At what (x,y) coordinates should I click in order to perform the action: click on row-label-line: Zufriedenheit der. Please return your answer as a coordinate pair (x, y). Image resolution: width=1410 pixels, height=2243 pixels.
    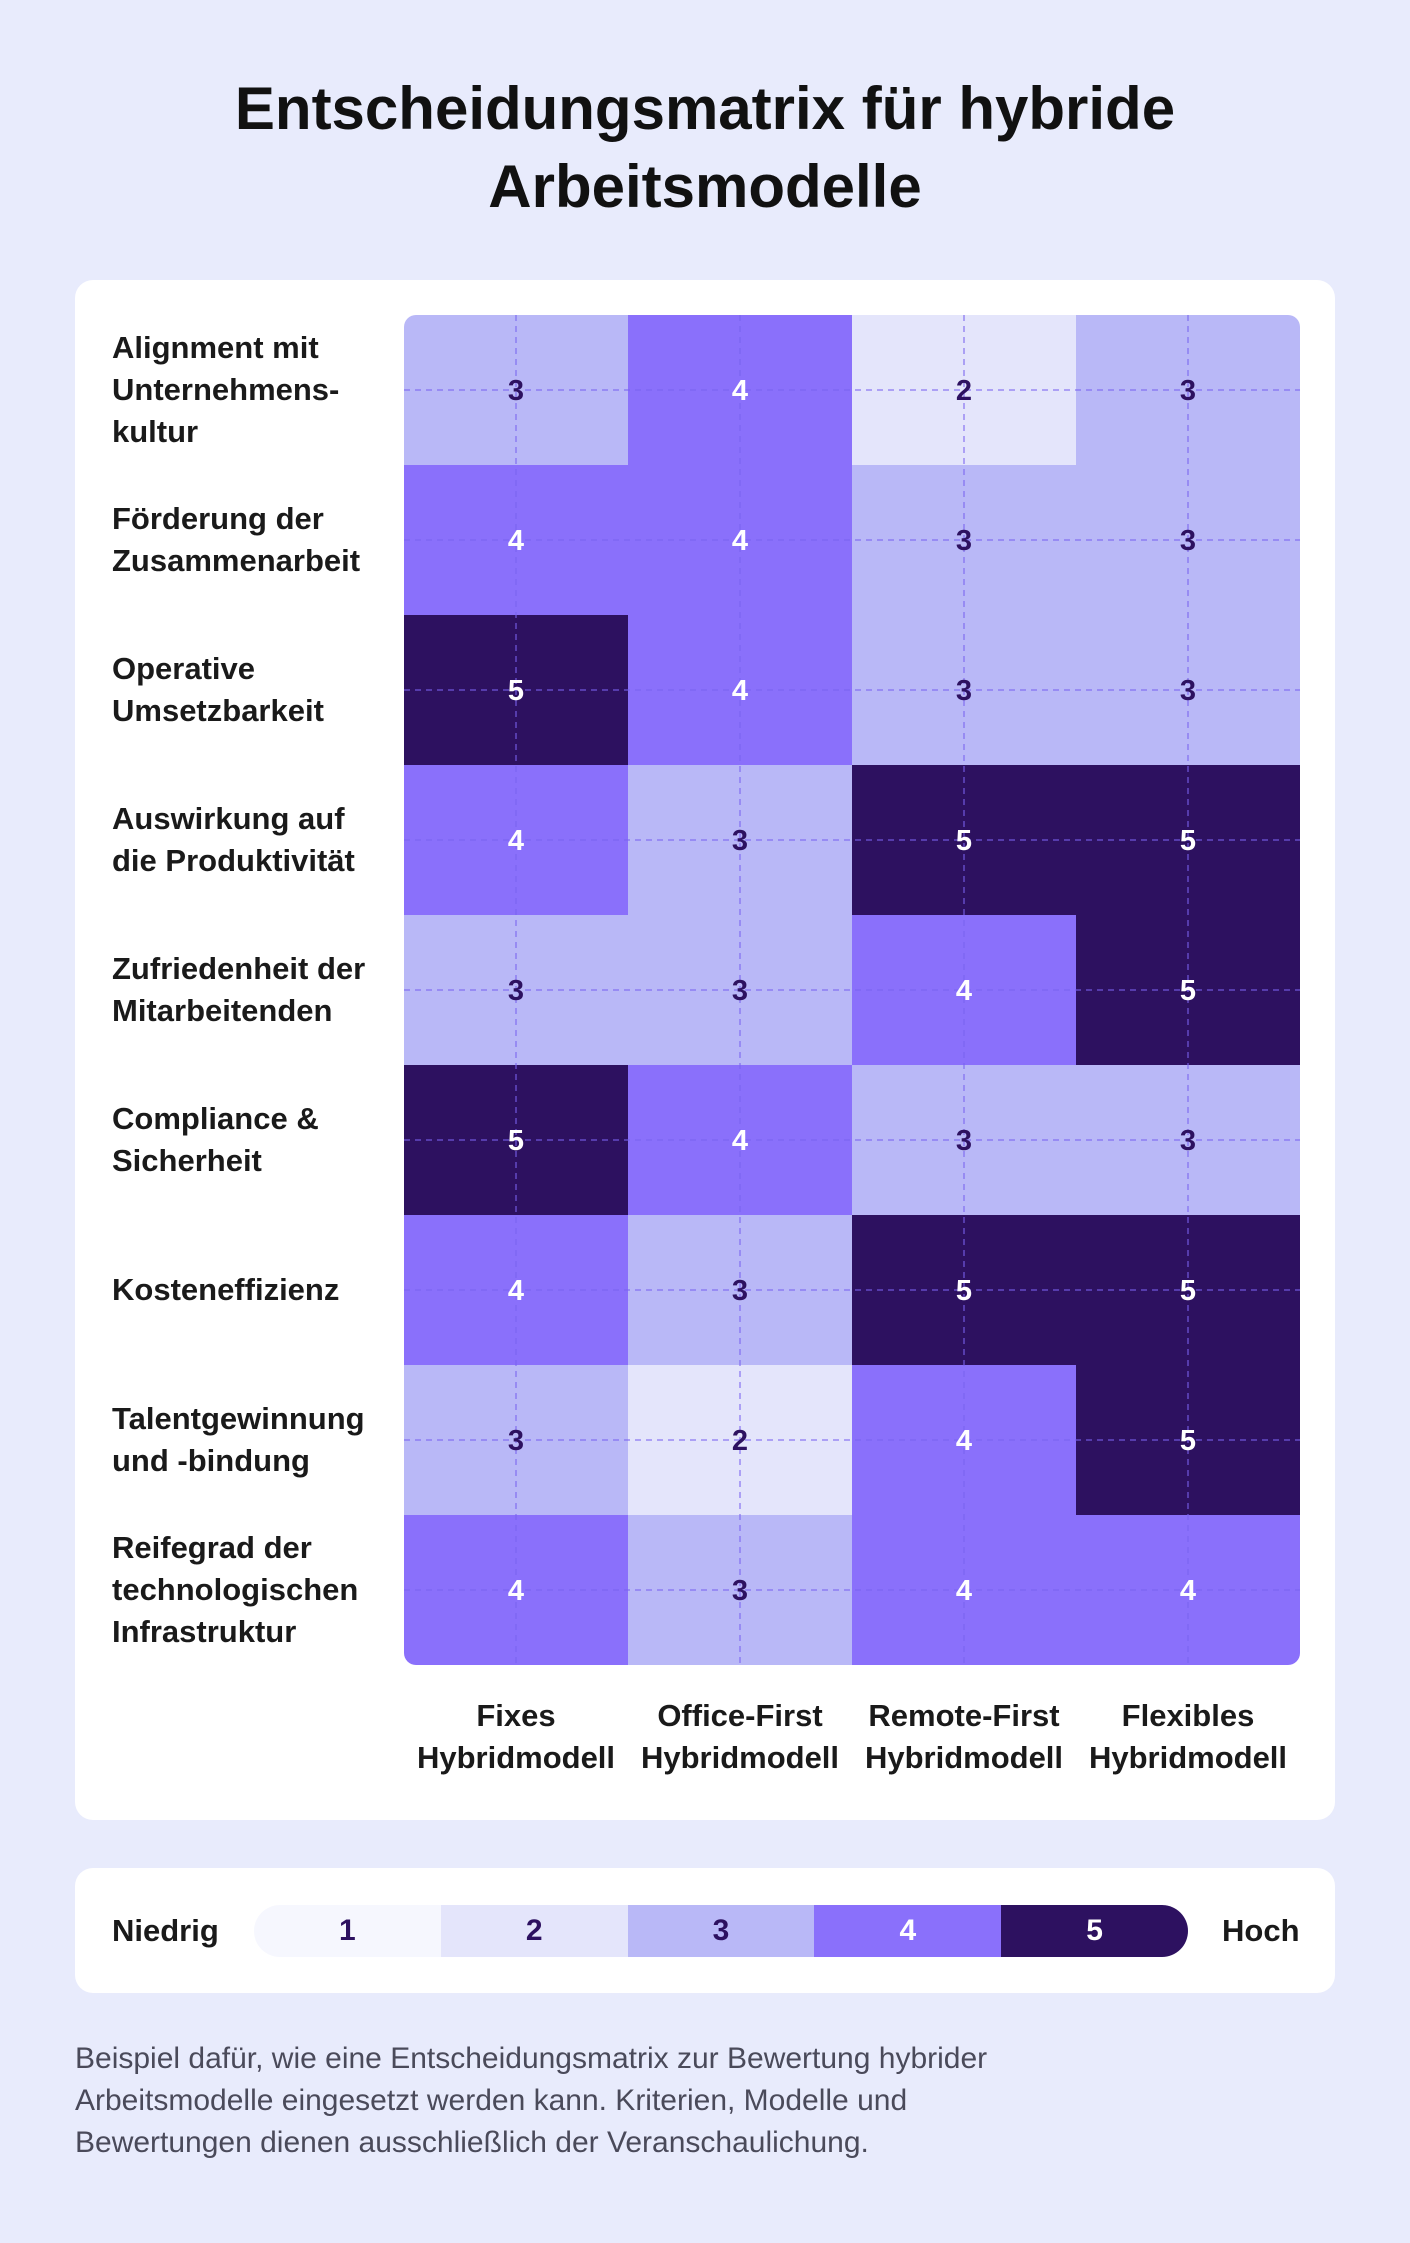
    Looking at the image, I should click on (239, 968).